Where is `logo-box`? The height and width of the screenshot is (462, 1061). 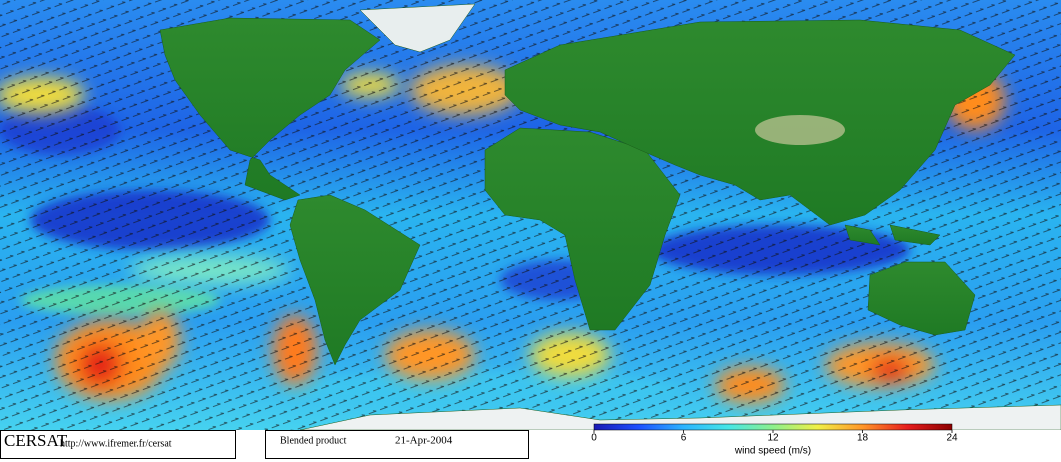 logo-box is located at coordinates (118, 444).